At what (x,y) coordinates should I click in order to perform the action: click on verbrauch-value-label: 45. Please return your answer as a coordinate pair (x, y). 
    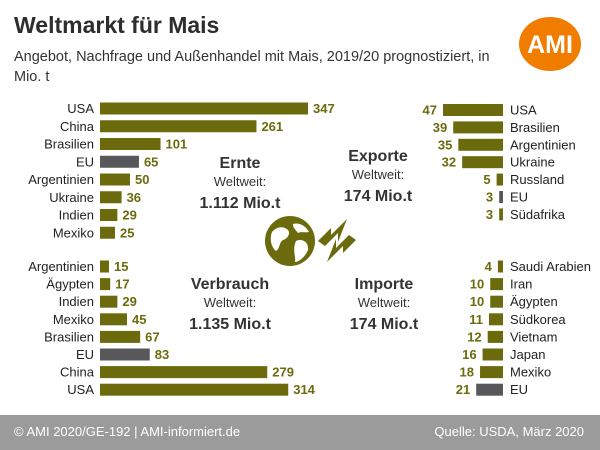
    Looking at the image, I should click on (139, 319).